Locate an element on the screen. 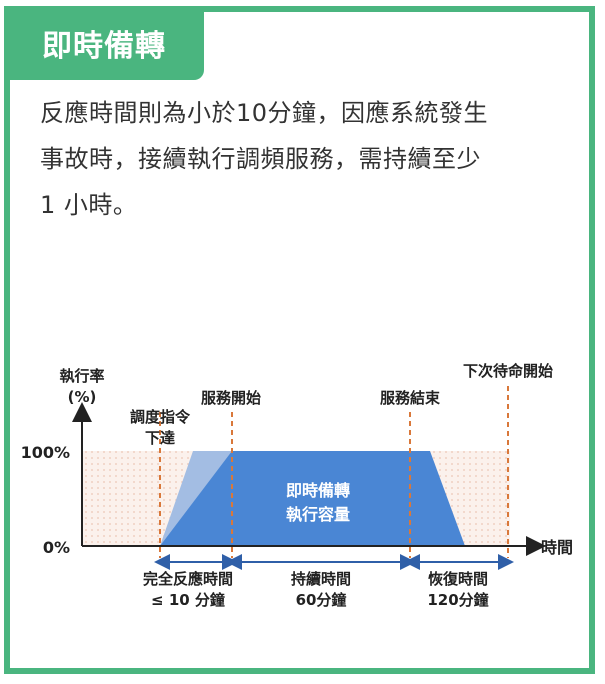 Image resolution: width=605 pixels, height=684 pixels. dispatch-label-line-2: 下達 is located at coordinates (160, 438).